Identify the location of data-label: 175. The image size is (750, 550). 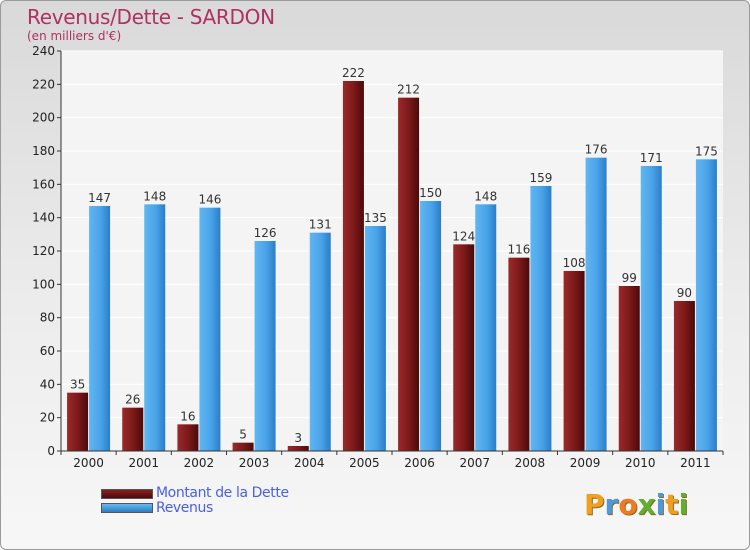
(706, 151).